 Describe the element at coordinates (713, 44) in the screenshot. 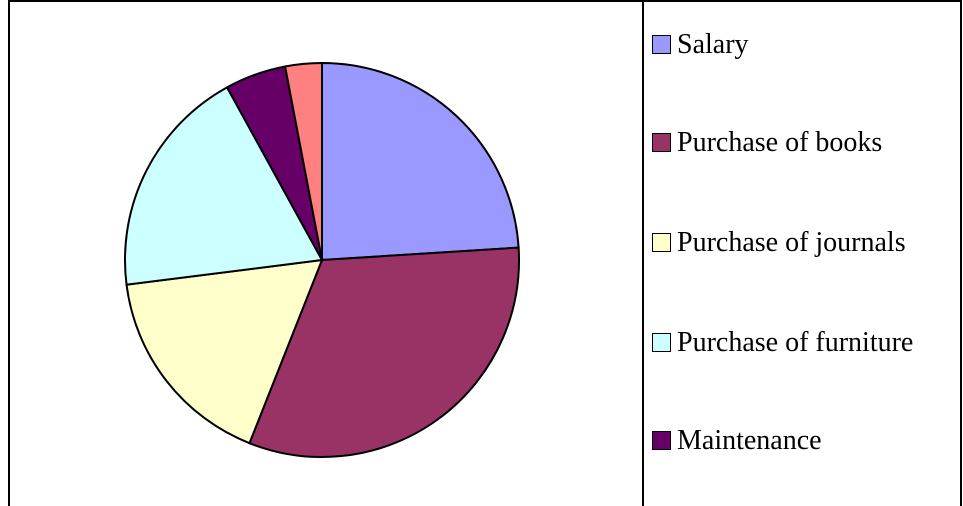

I see `legend-label: Salary` at that location.